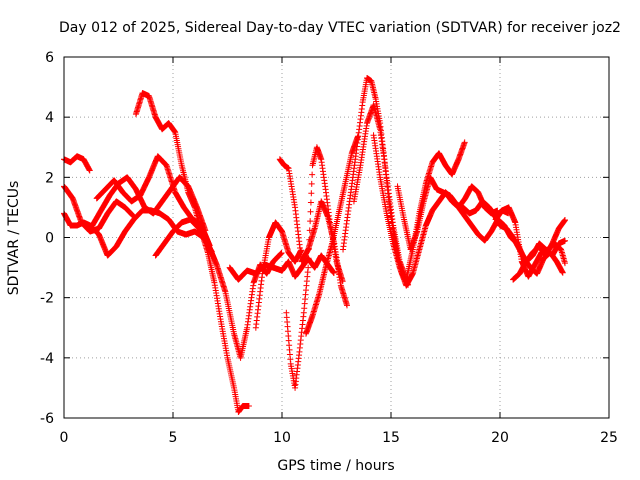 The image size is (640, 480). Describe the element at coordinates (64, 438) in the screenshot. I see `x-tick-label: 0` at that location.